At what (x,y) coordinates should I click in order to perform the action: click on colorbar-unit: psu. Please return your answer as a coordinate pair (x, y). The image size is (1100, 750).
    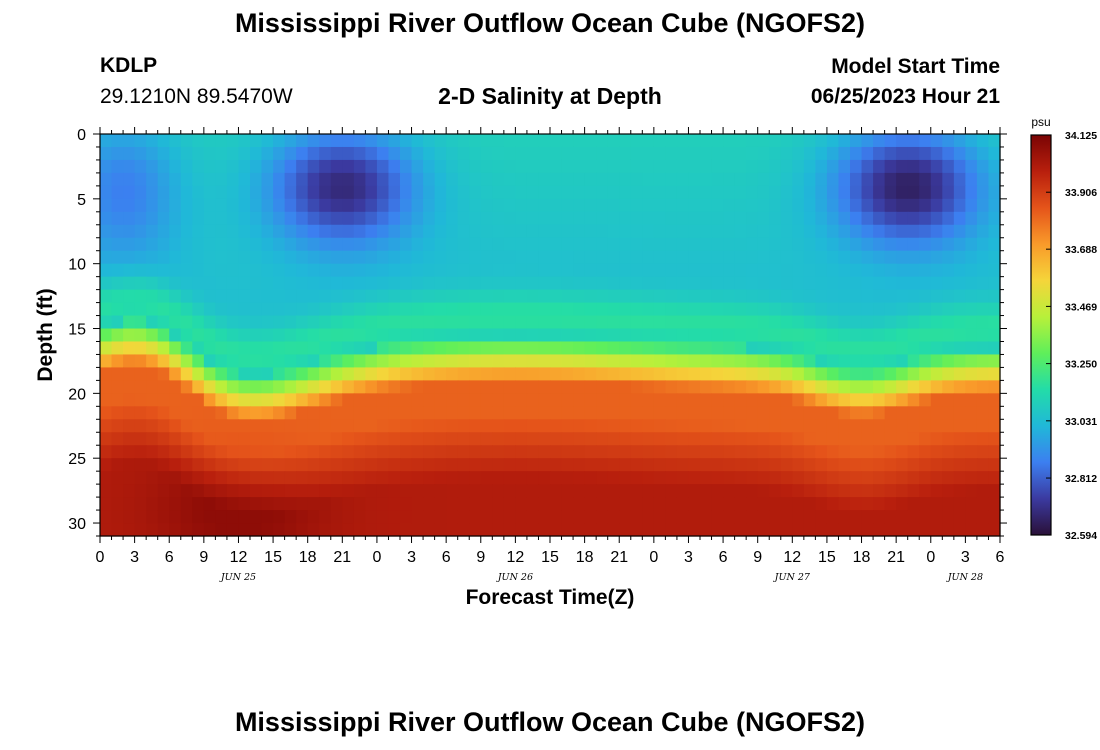
    Looking at the image, I should click on (1040, 122).